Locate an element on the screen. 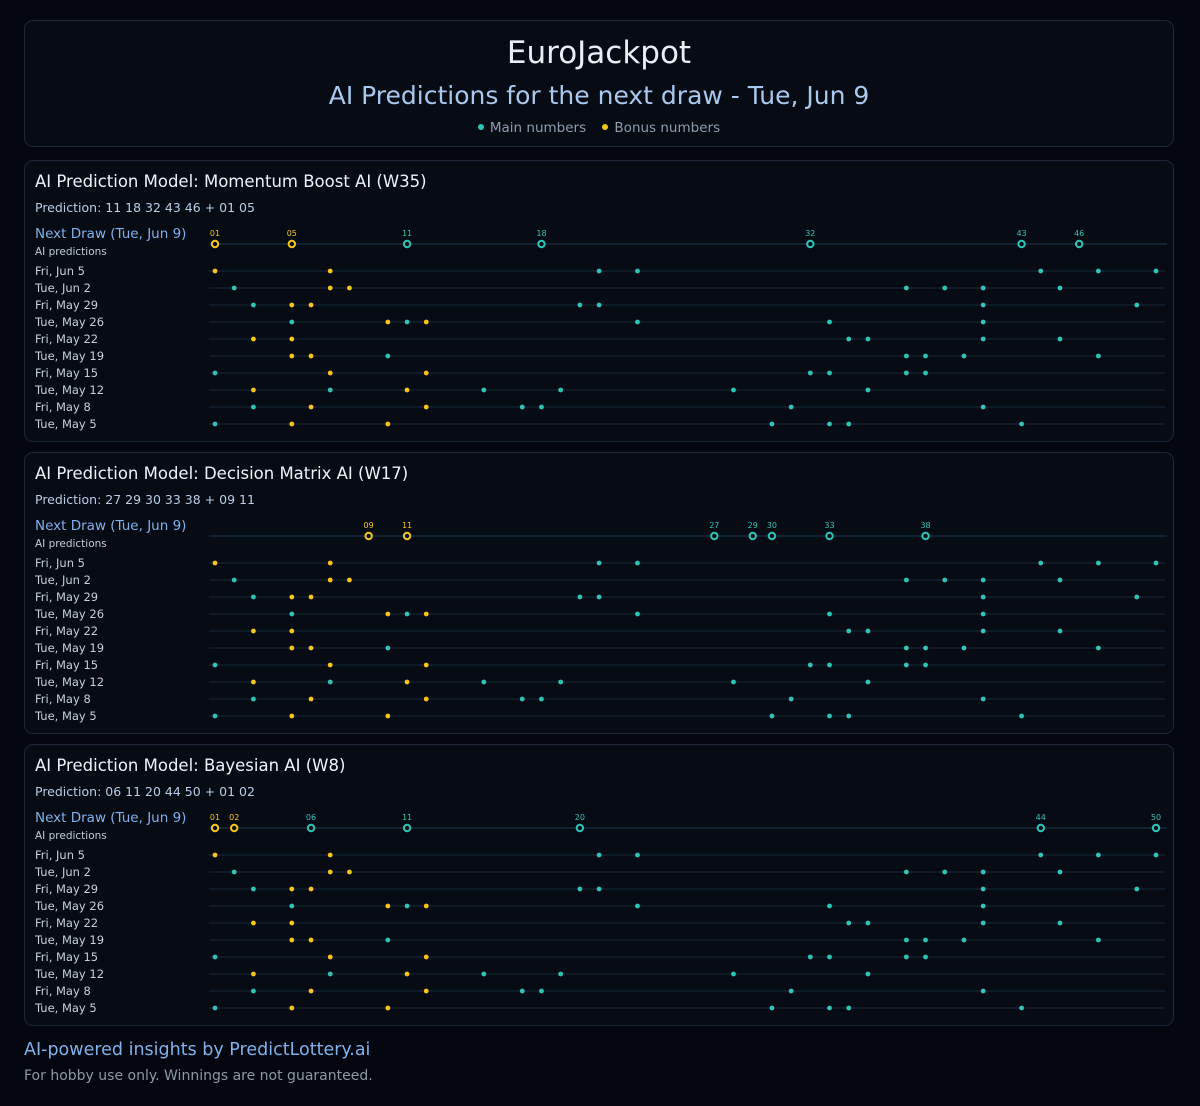  footer-brand-link: AI-powered insights by PredictLottery.ai is located at coordinates (197, 1050).